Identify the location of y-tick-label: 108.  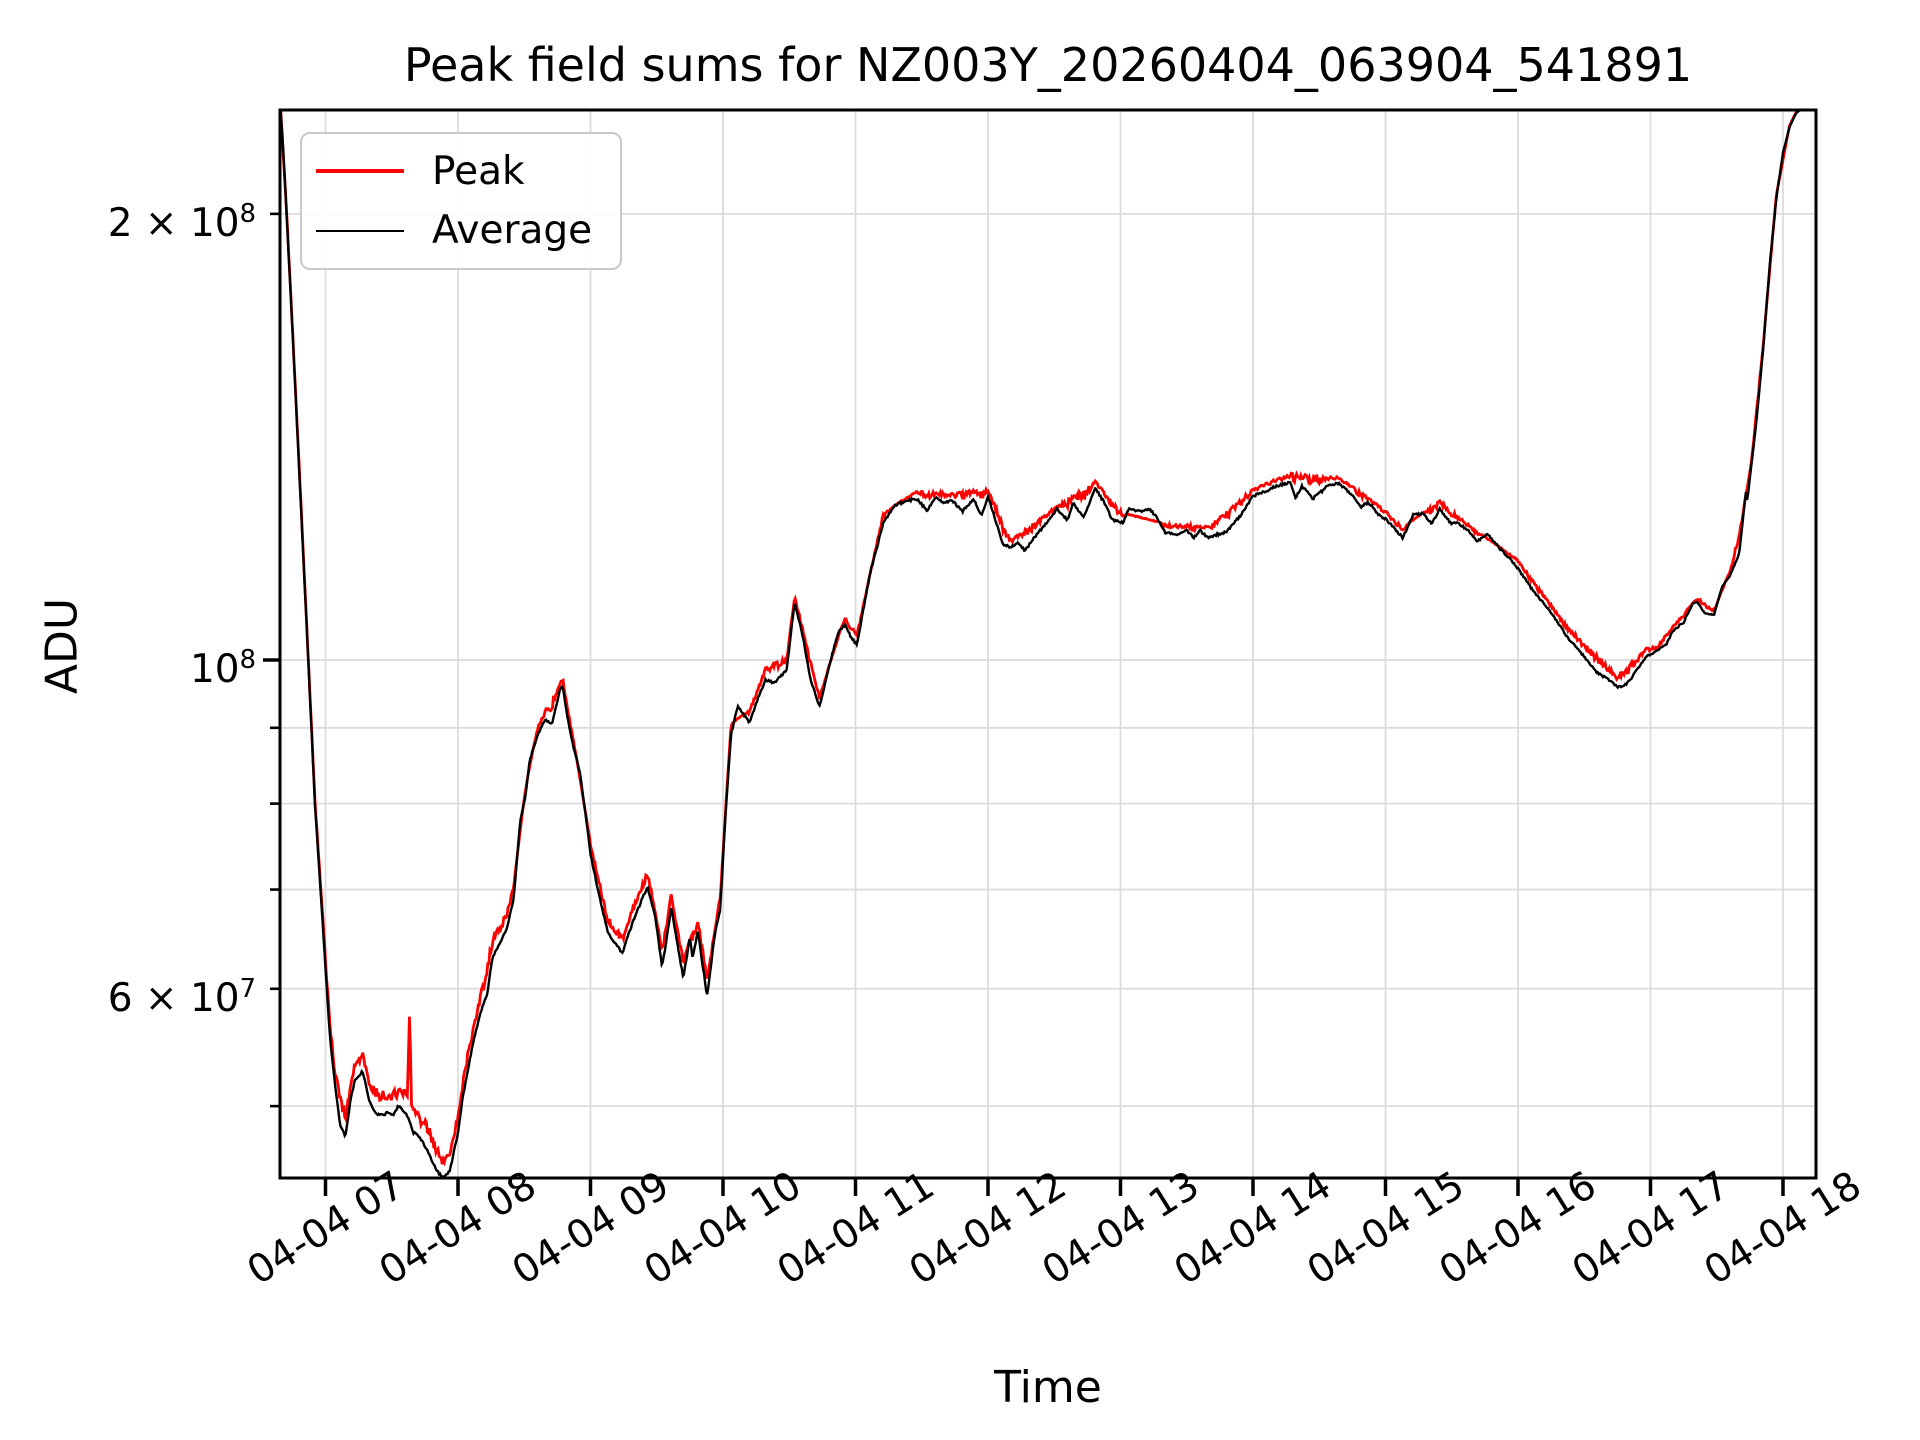
(151, 665).